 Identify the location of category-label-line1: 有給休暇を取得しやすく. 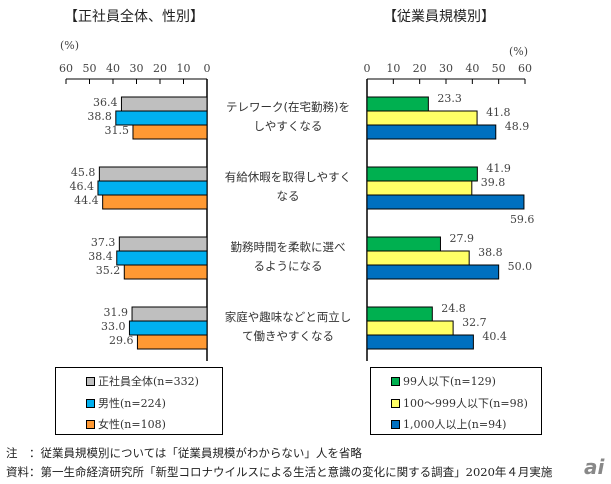
(288, 177).